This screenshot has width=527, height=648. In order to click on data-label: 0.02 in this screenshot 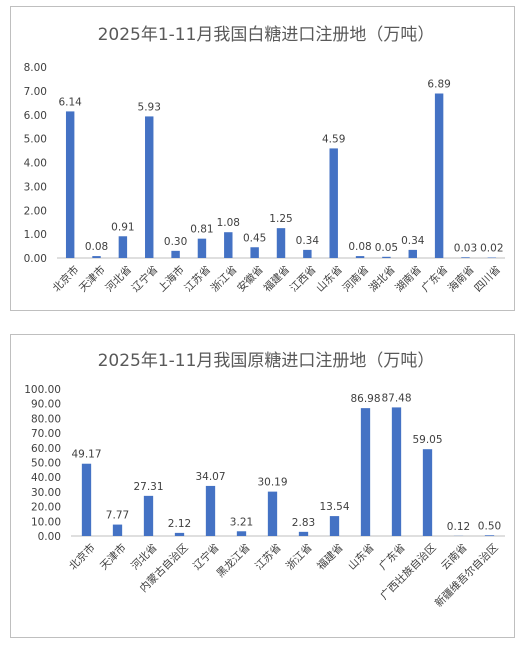, I will do `click(491, 249)`.